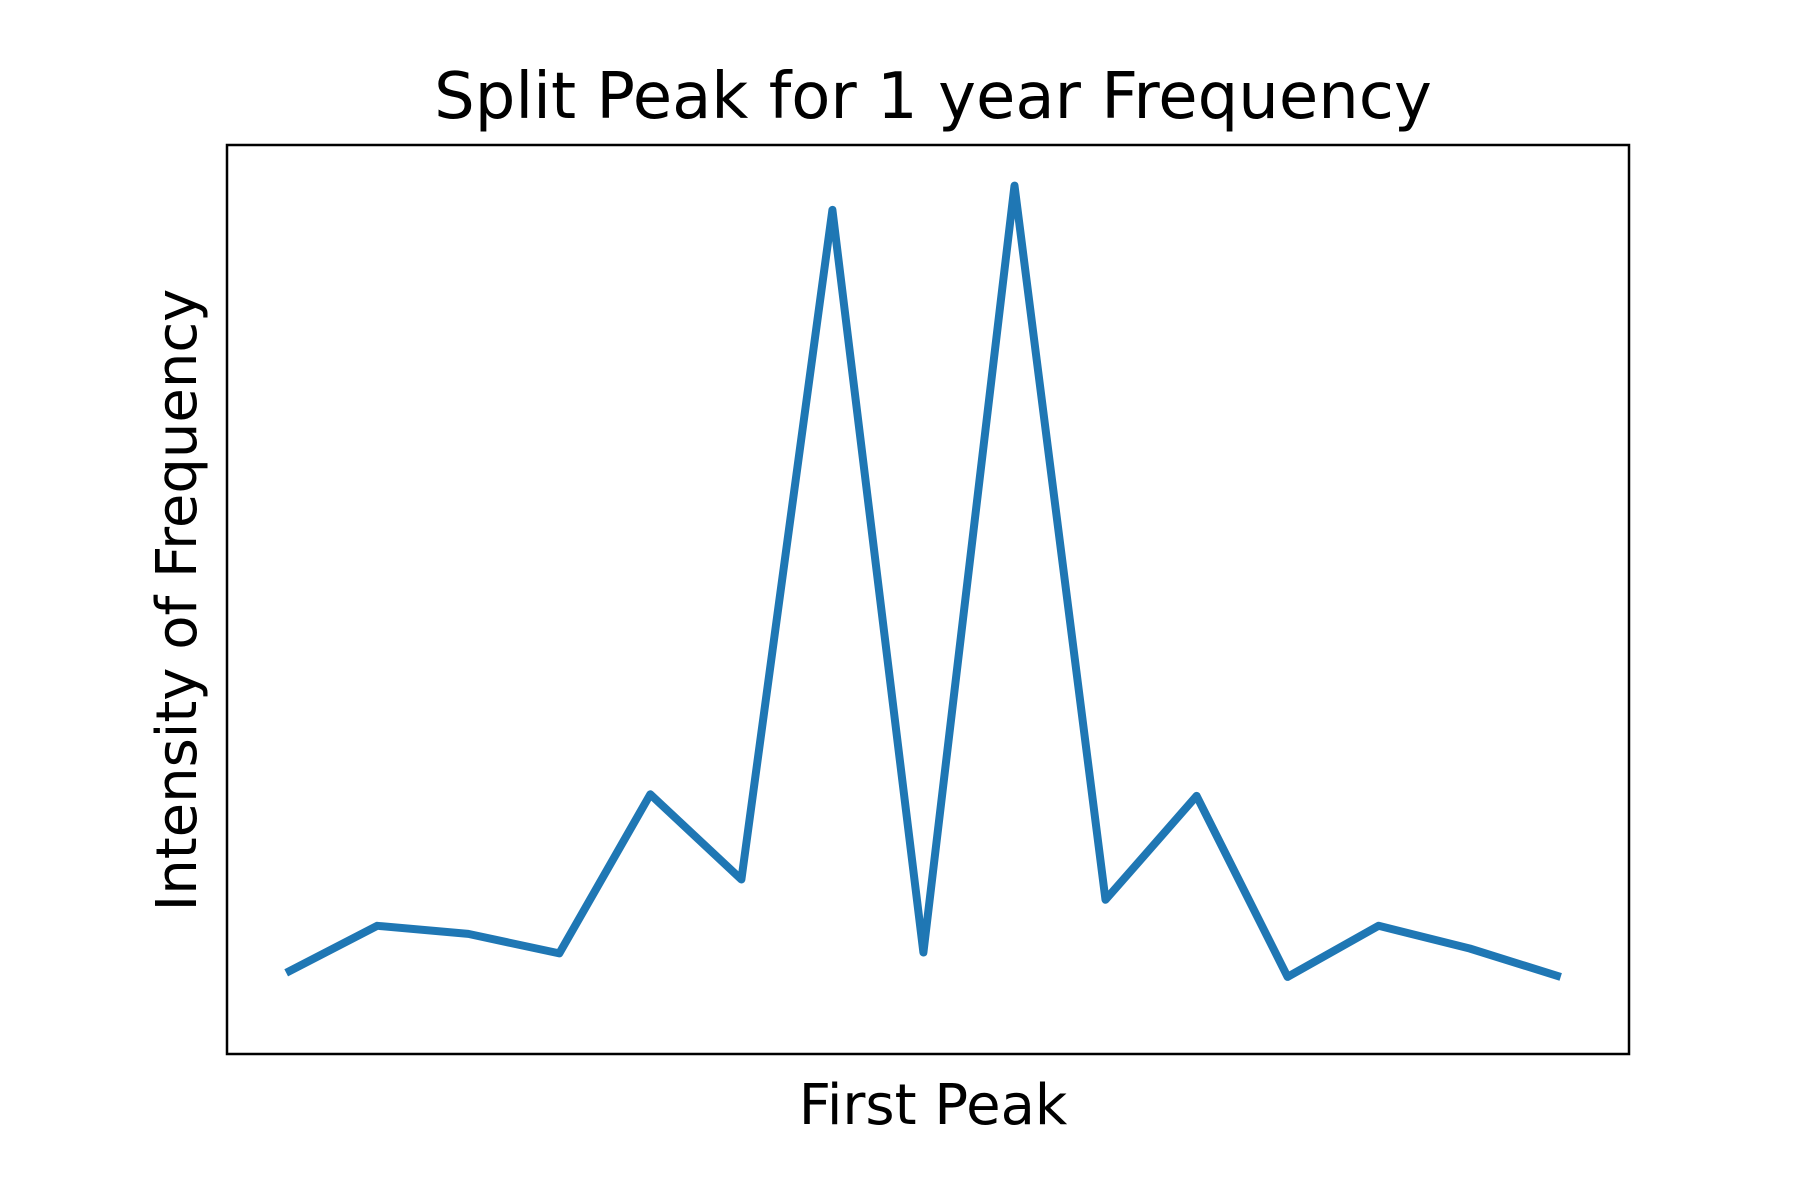  What do you see at coordinates (177, 600) in the screenshot?
I see `y-axis-label: Intensity of Frequency` at bounding box center [177, 600].